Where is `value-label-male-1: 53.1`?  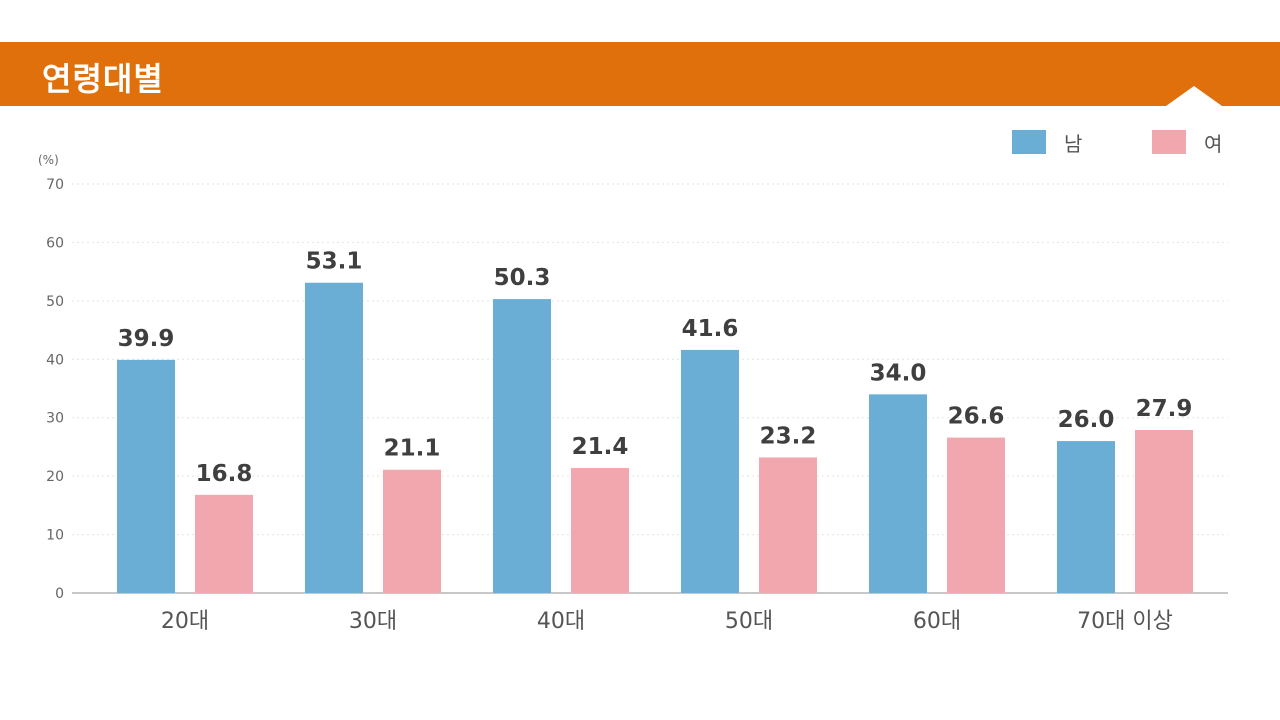
value-label-male-1: 53.1 is located at coordinates (334, 262).